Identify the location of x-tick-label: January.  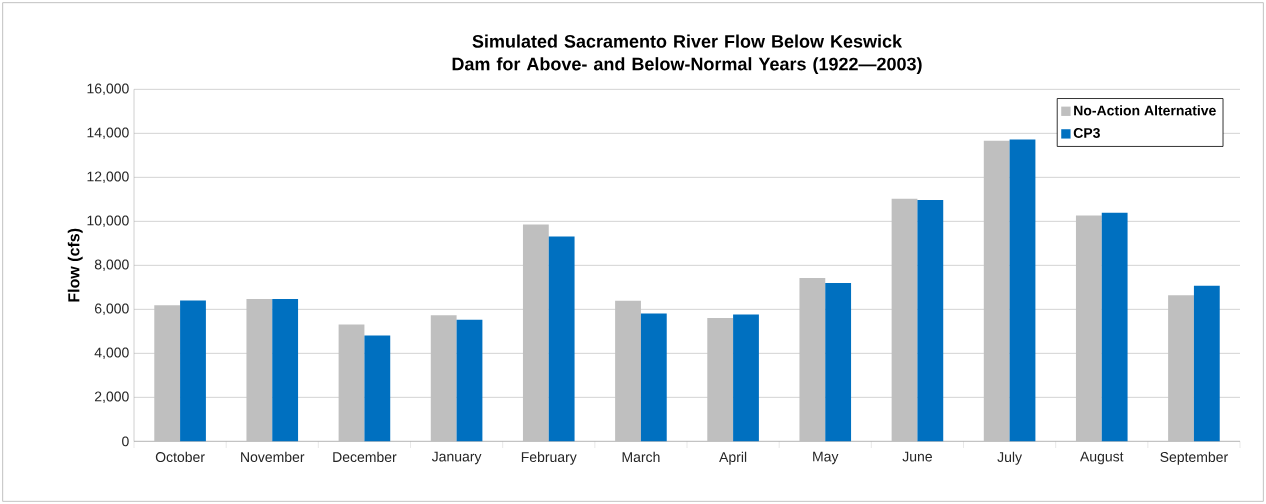
(456, 458).